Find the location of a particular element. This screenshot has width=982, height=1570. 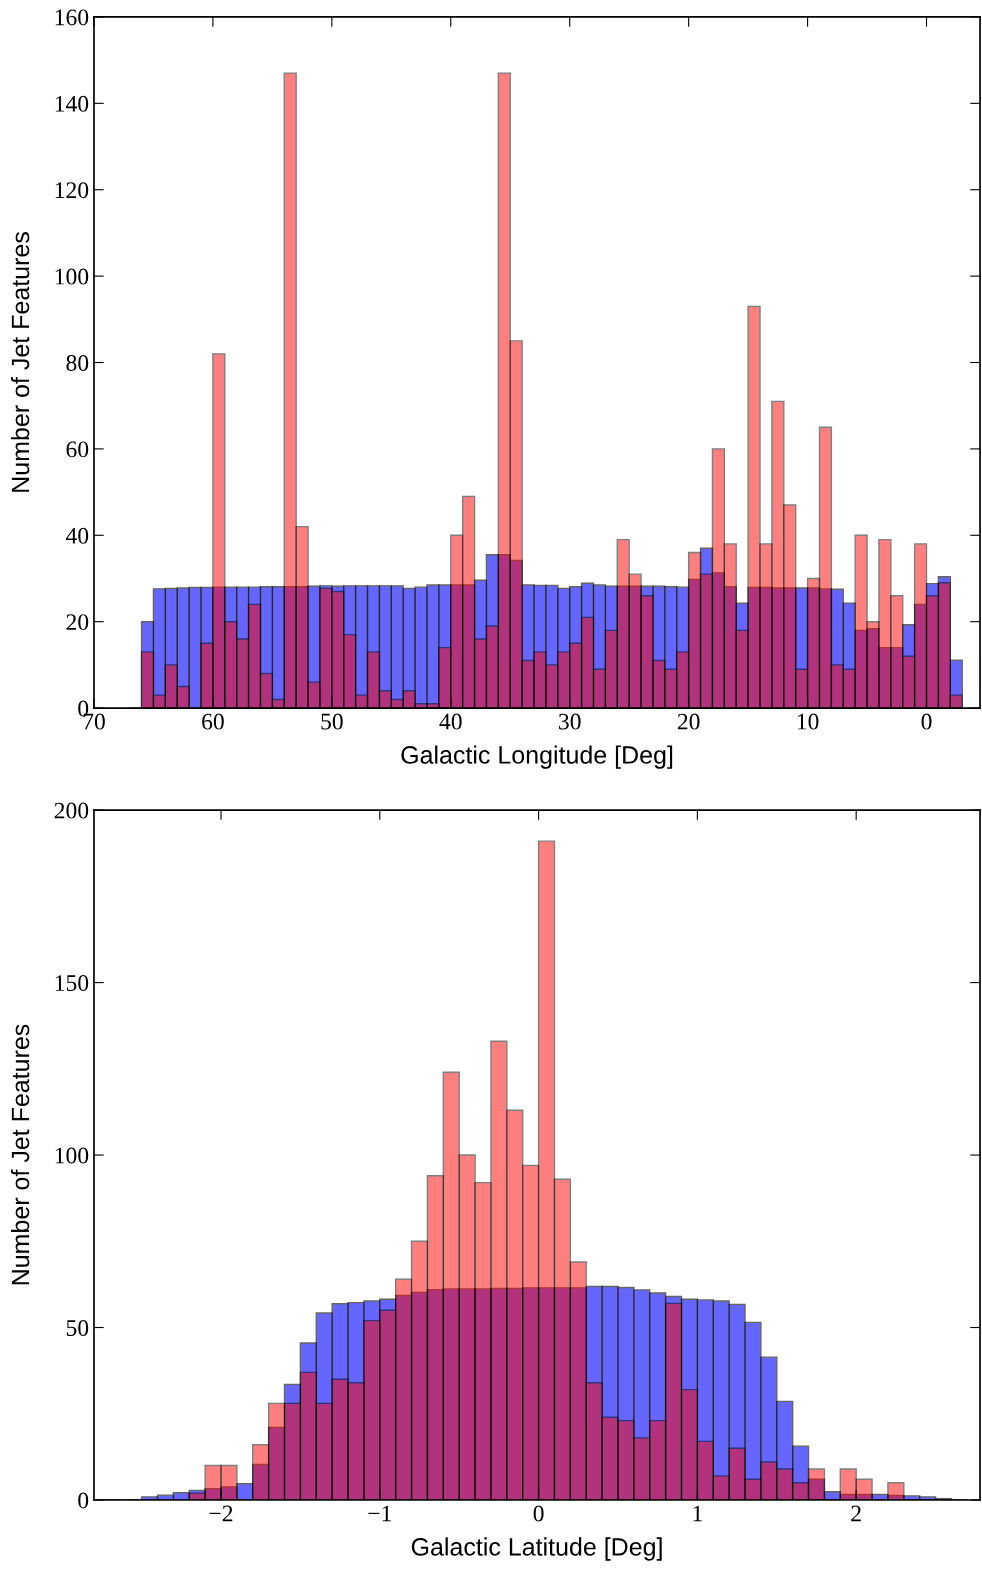

x-tick-label: 40 is located at coordinates (450, 721).